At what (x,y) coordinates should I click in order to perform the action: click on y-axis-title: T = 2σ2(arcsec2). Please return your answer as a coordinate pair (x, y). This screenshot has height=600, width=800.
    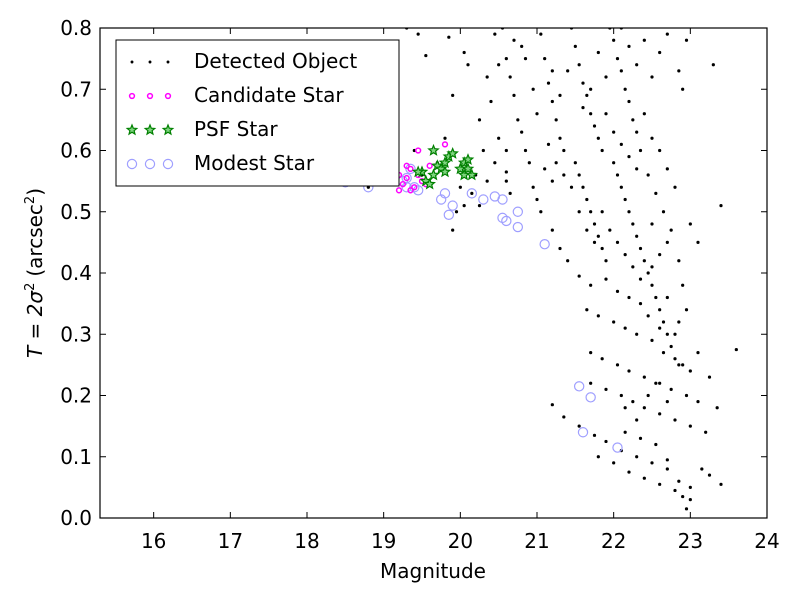
    Looking at the image, I should click on (35, 273).